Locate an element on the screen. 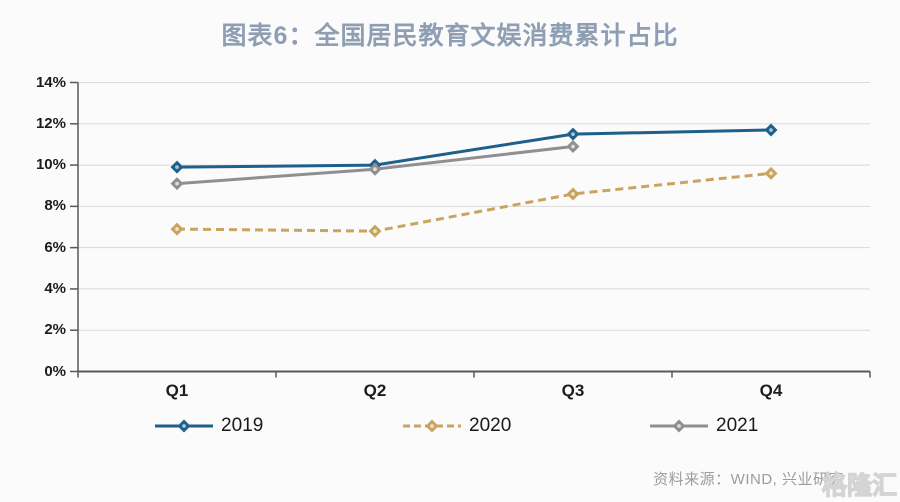 The image size is (900, 502). y-tick-label: 2% is located at coordinates (55, 330).